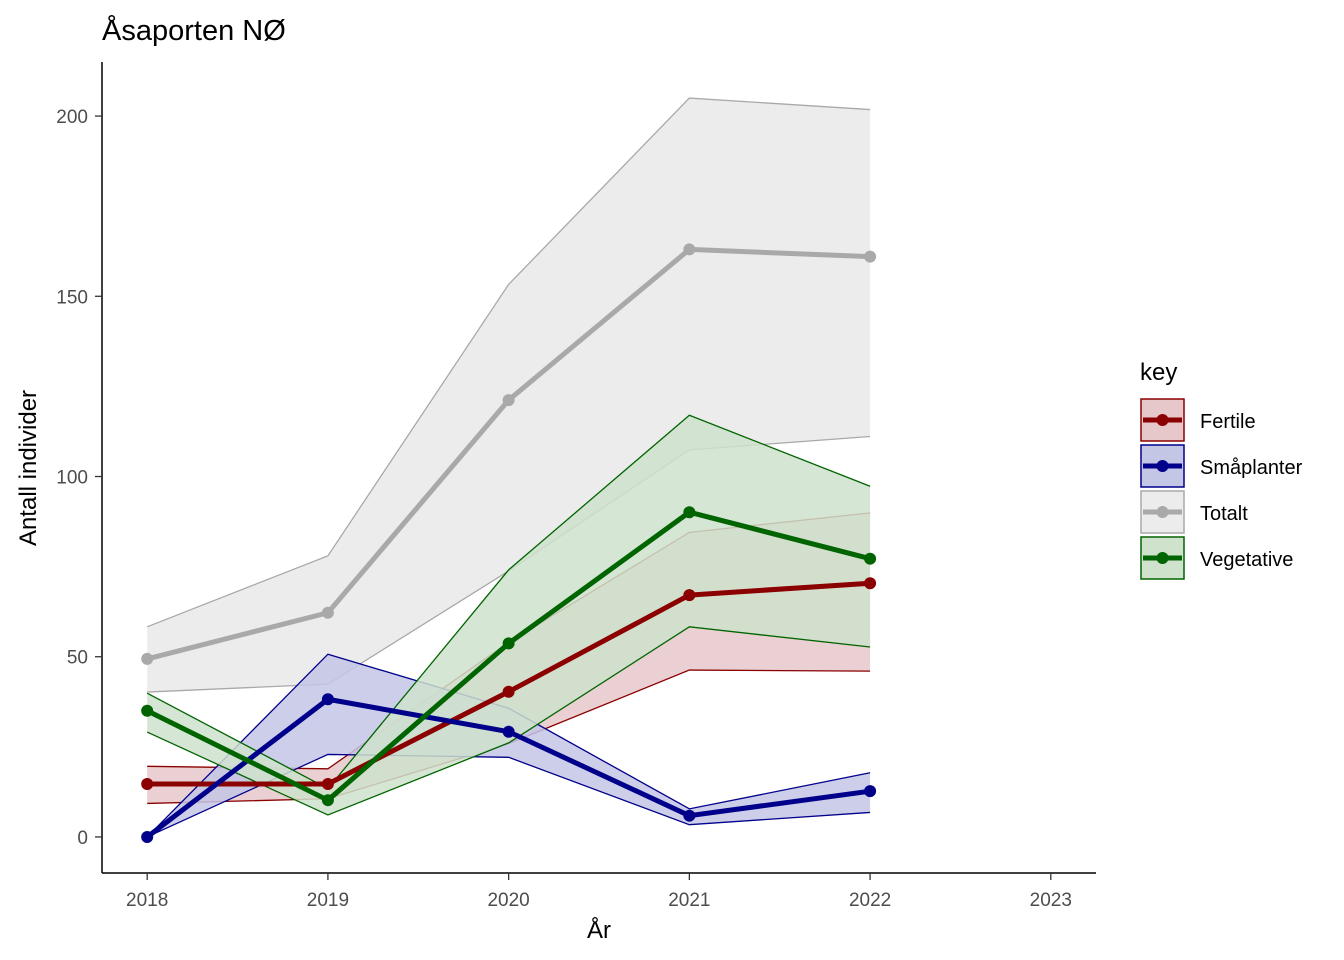 The width and height of the screenshot is (1344, 960). Describe the element at coordinates (508, 691) in the screenshot. I see `point-fertile-2020` at that location.